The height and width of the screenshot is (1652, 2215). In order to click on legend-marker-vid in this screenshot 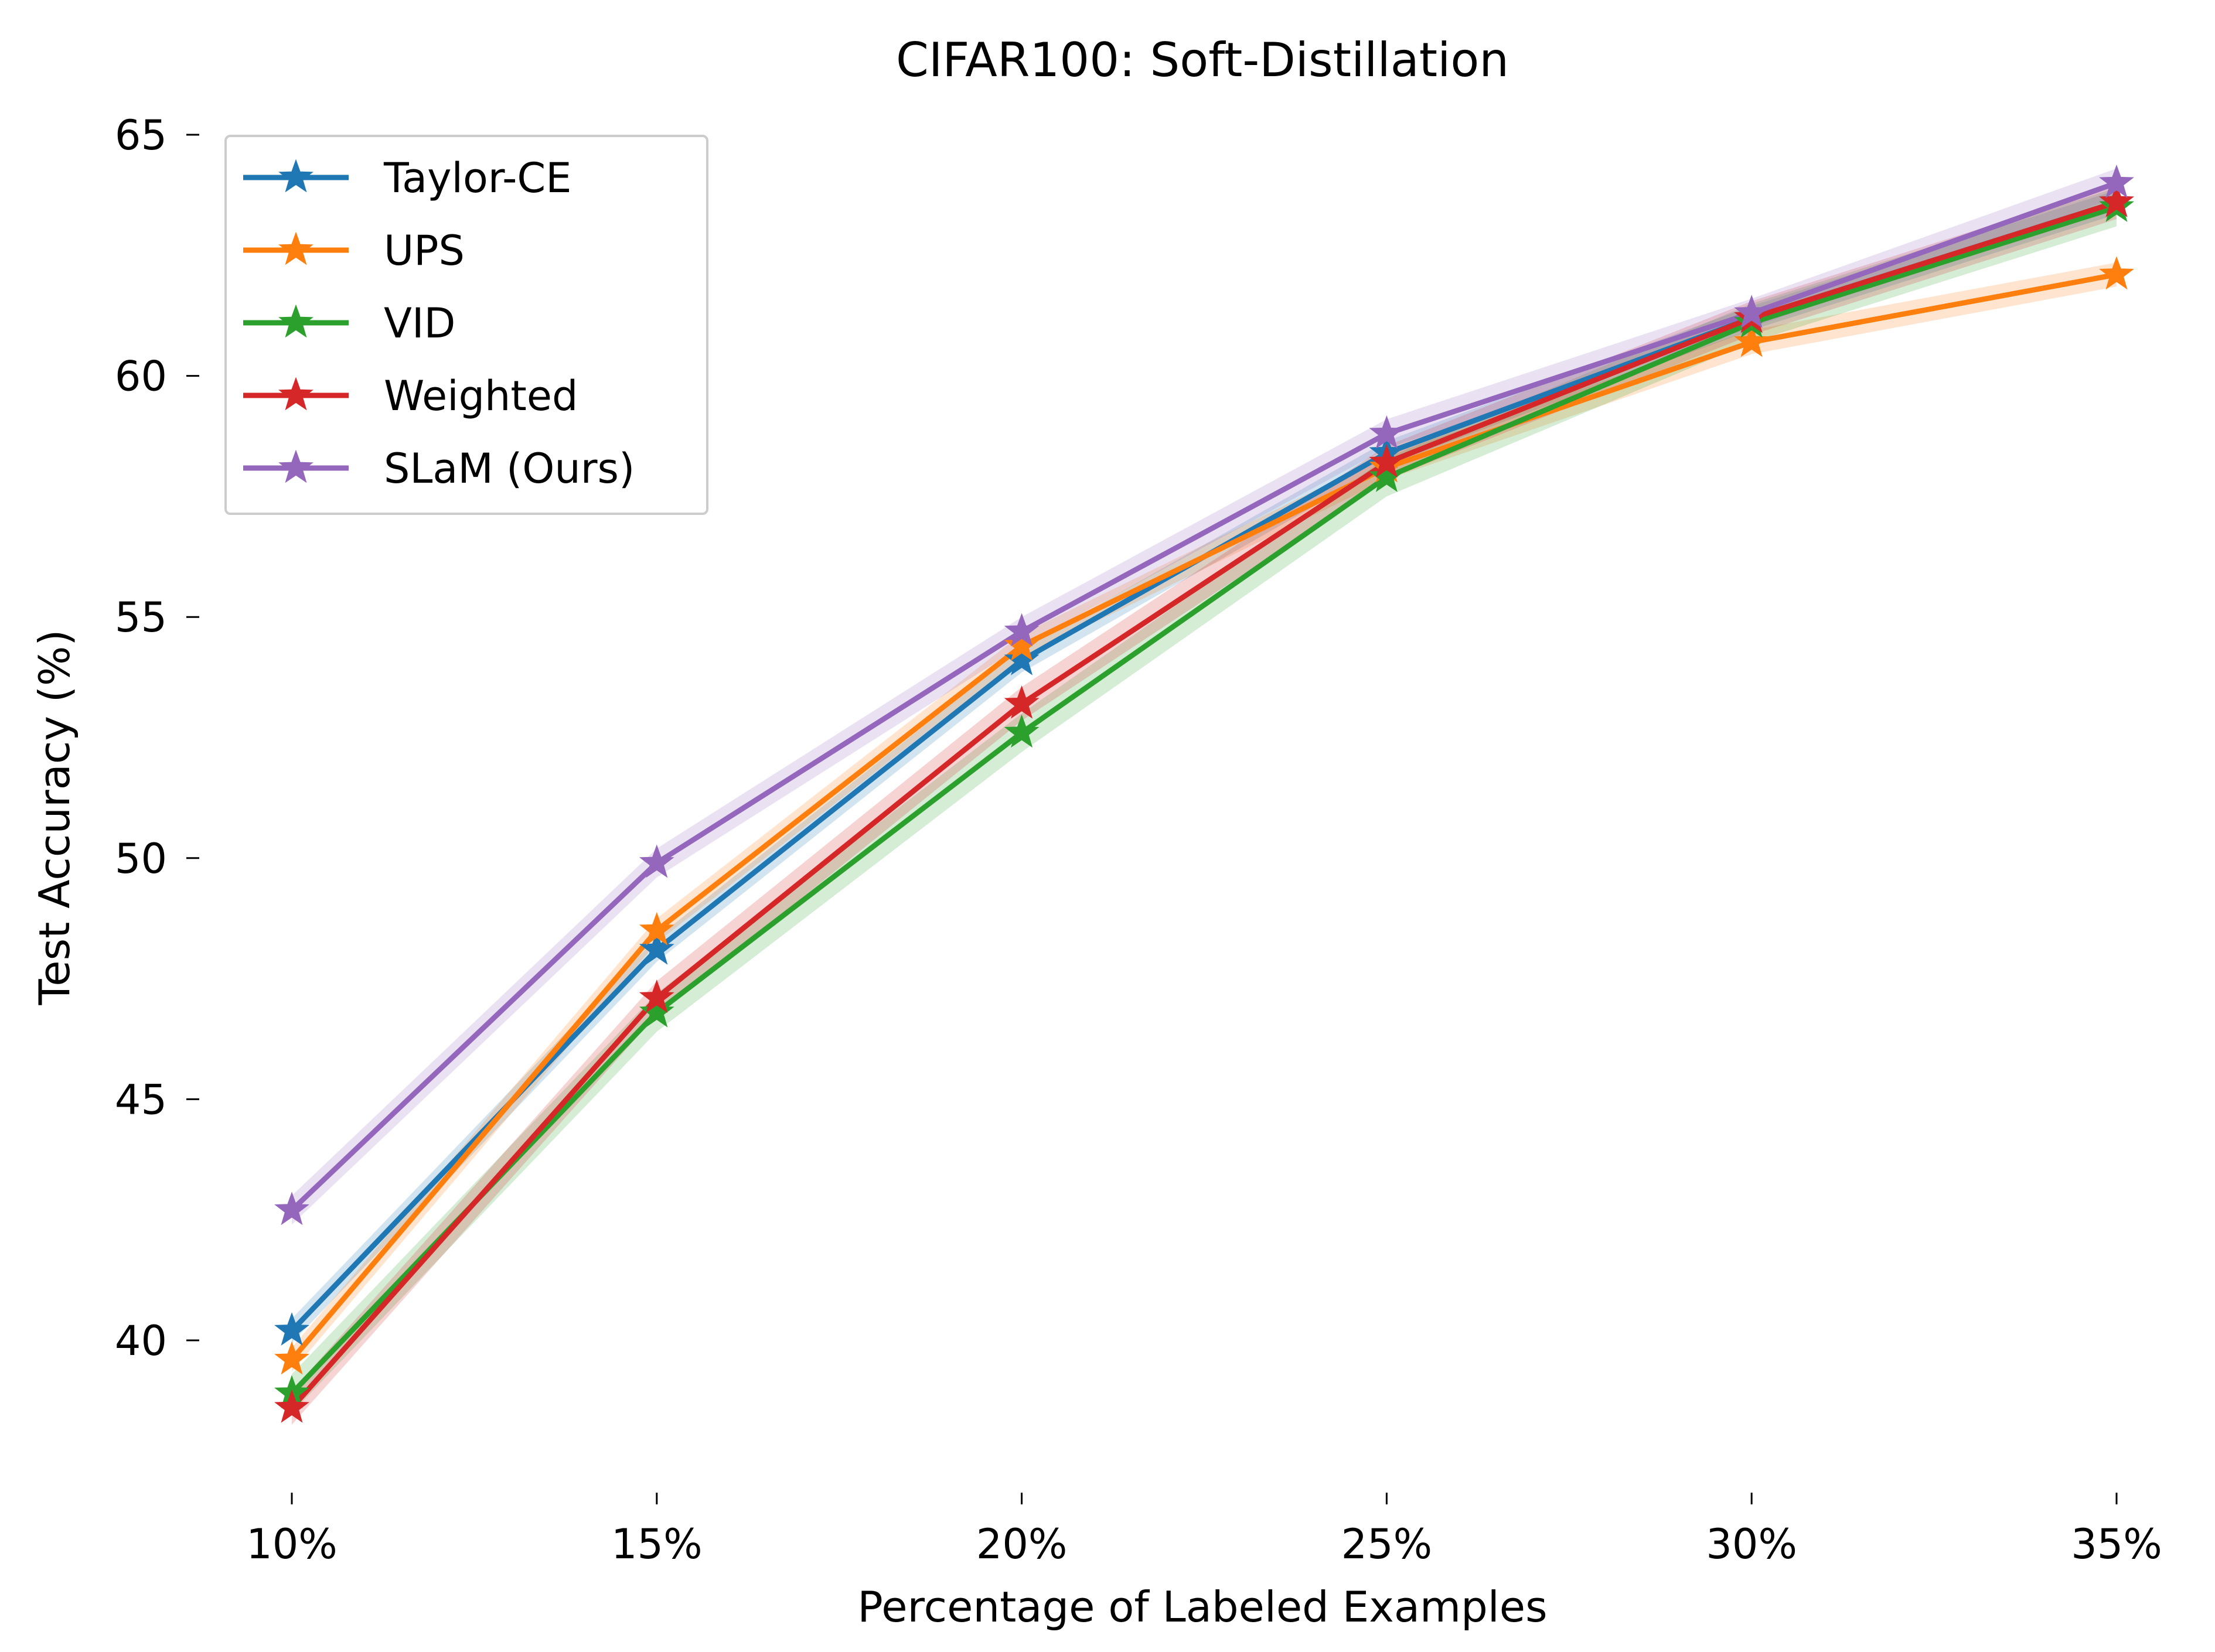, I will do `click(295, 321)`.